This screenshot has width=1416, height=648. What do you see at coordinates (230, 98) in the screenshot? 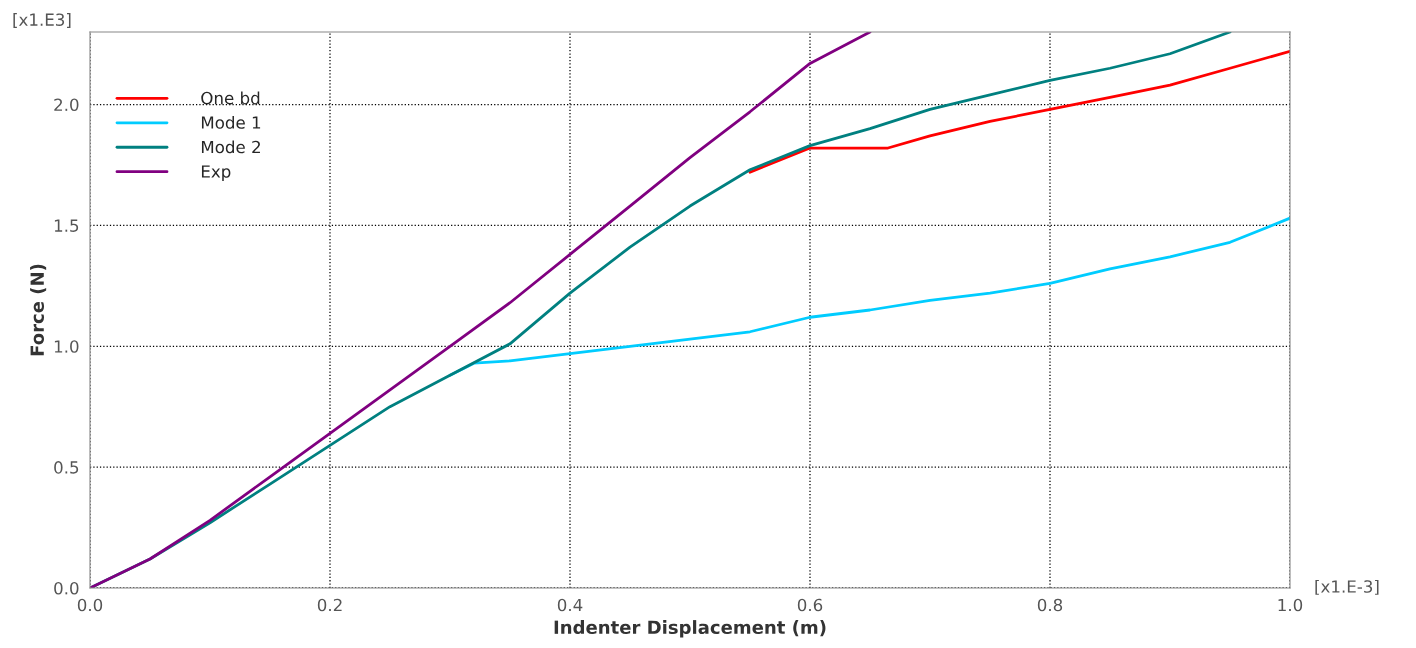
I see `legend-label: One bd` at bounding box center [230, 98].